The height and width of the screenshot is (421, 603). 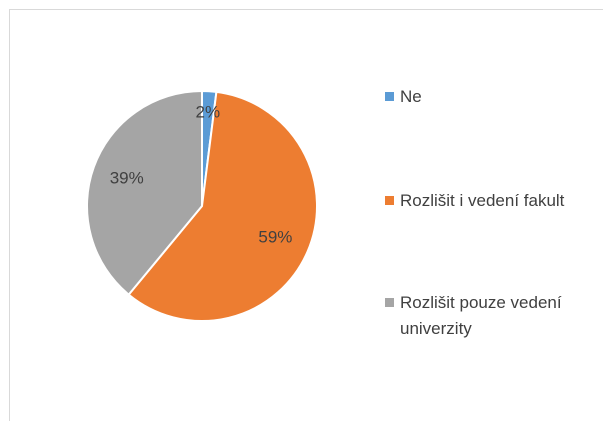 I want to click on legend-label: Rozlišit pouze vedení univerzity, so click(x=481, y=315).